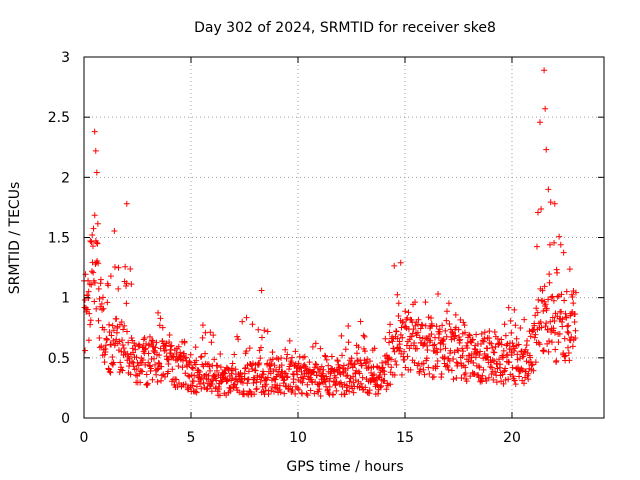 This screenshot has height=480, width=640. What do you see at coordinates (59, 118) in the screenshot?
I see `y-tick-label: 2.5` at bounding box center [59, 118].